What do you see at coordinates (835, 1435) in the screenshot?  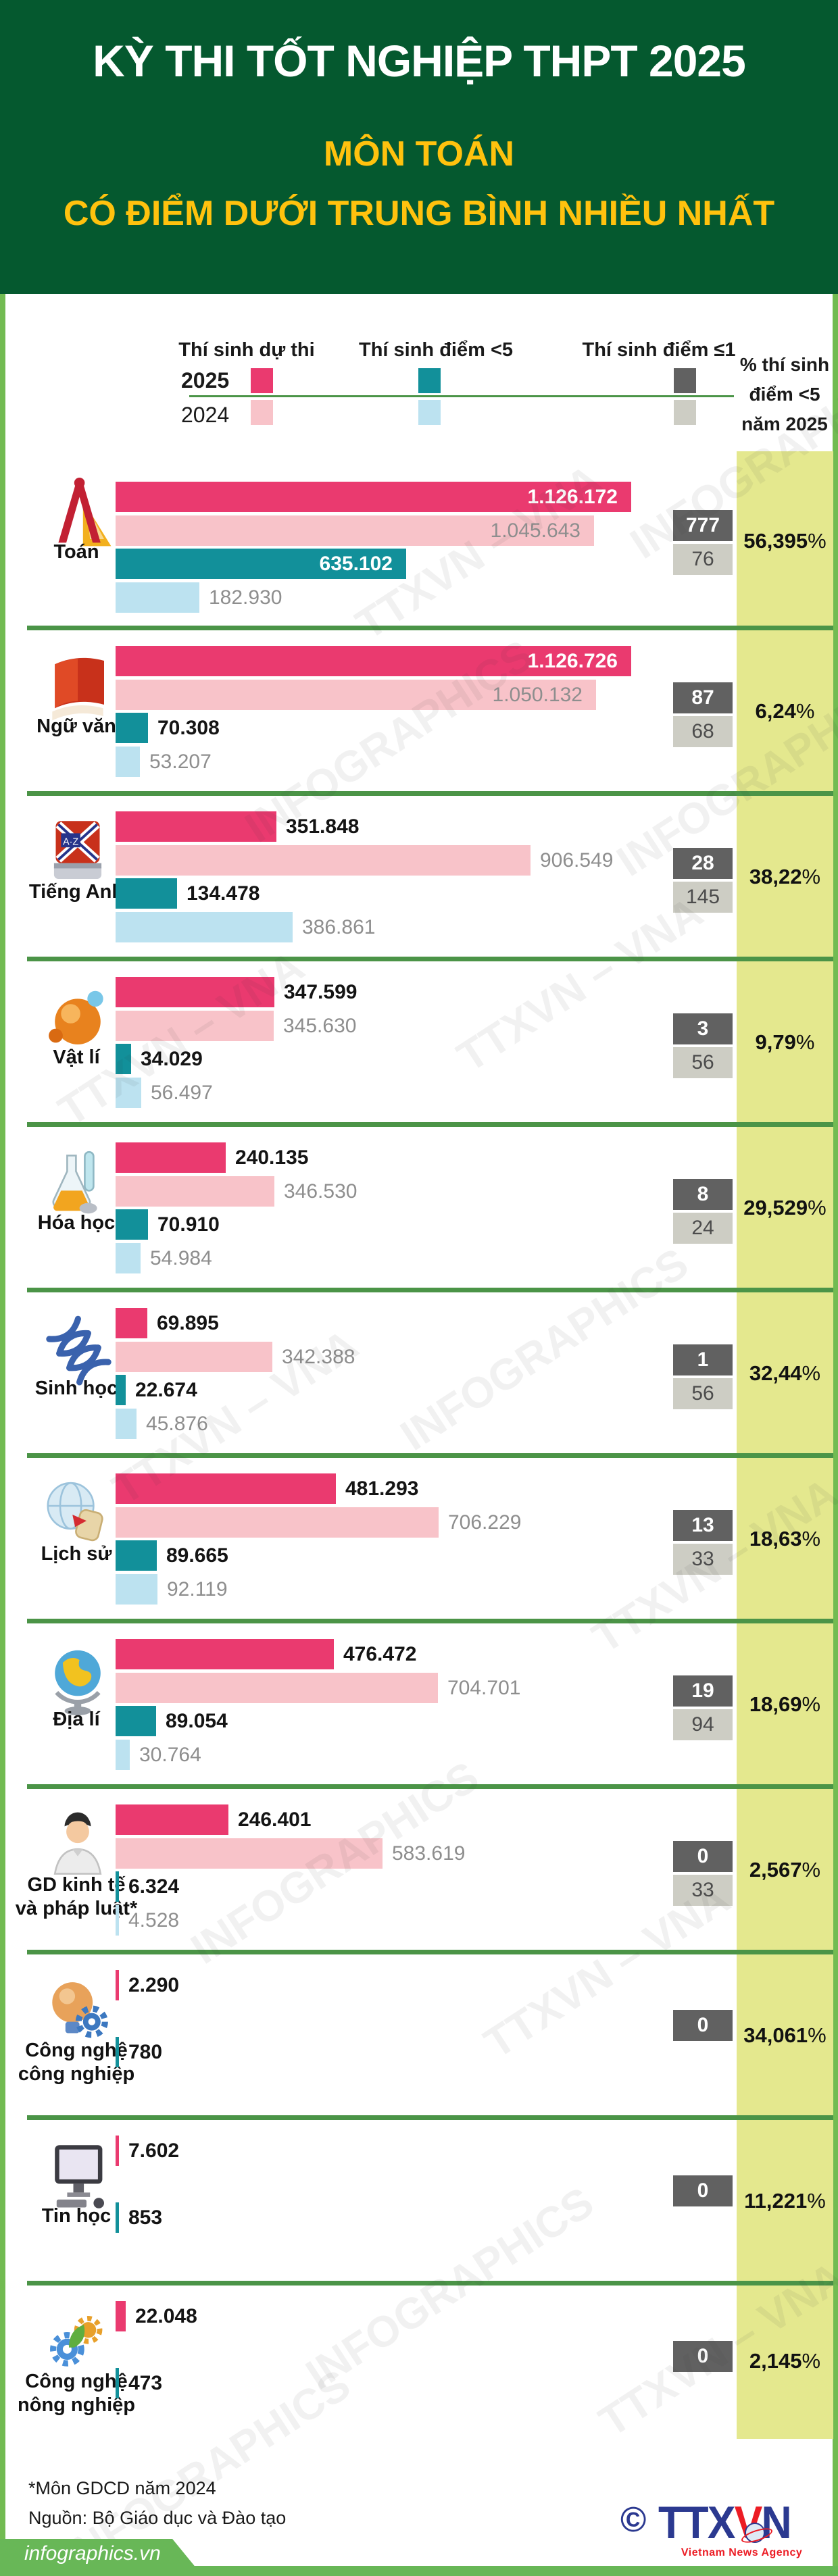 I see `frame-right` at bounding box center [835, 1435].